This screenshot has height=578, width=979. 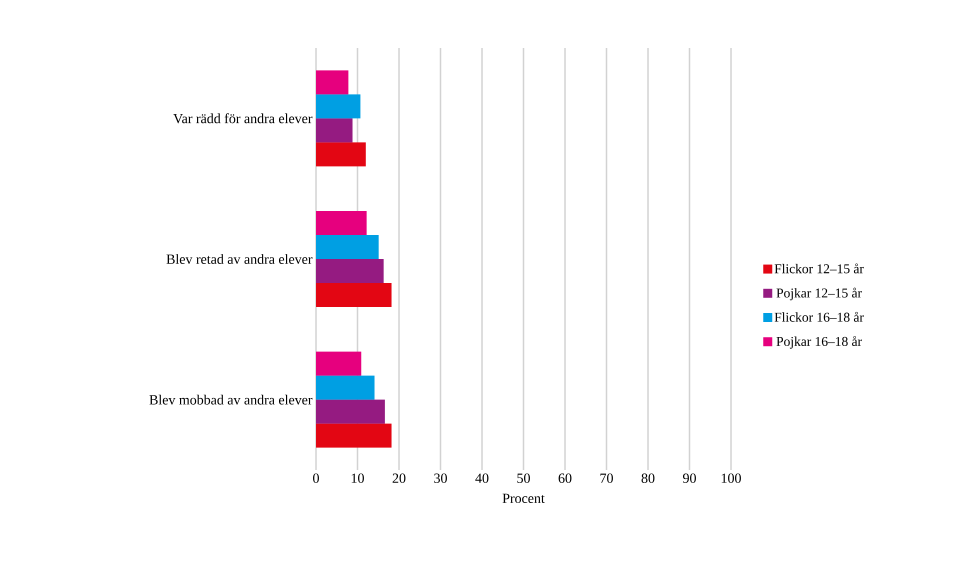 What do you see at coordinates (230, 399) in the screenshot?
I see `y-tick-label: Blev mobbad av andra elever` at bounding box center [230, 399].